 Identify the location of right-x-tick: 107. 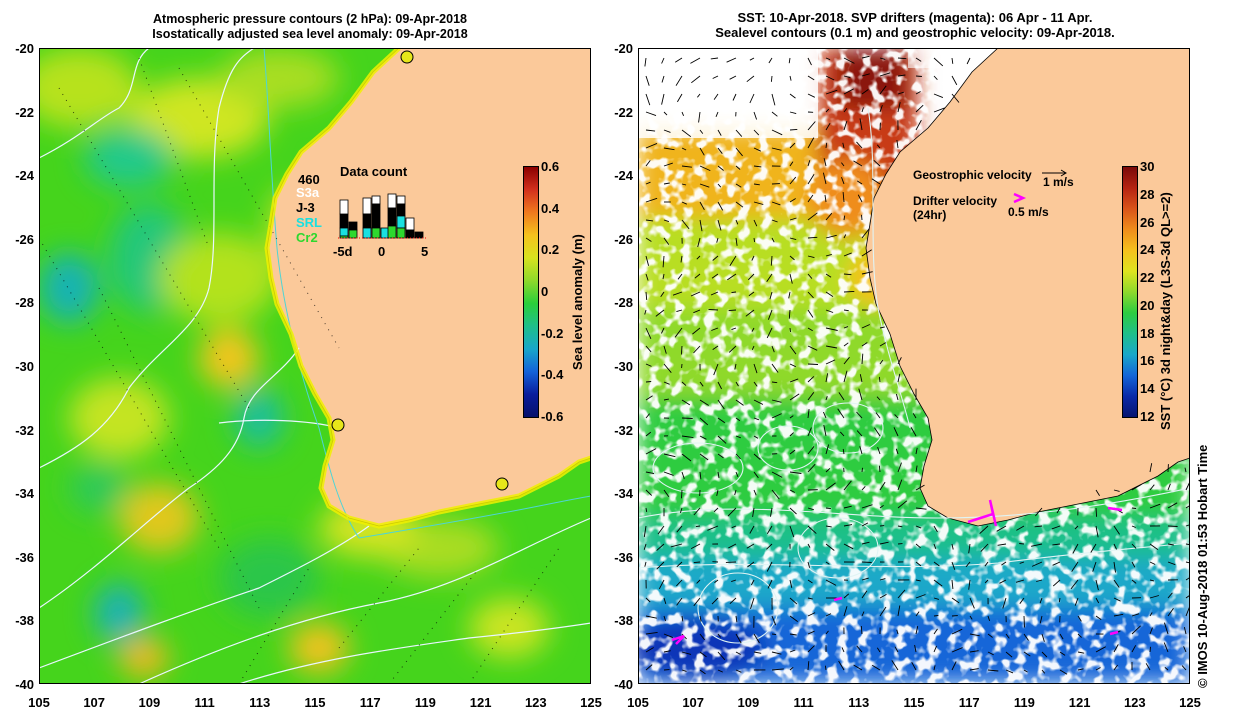
(693, 702).